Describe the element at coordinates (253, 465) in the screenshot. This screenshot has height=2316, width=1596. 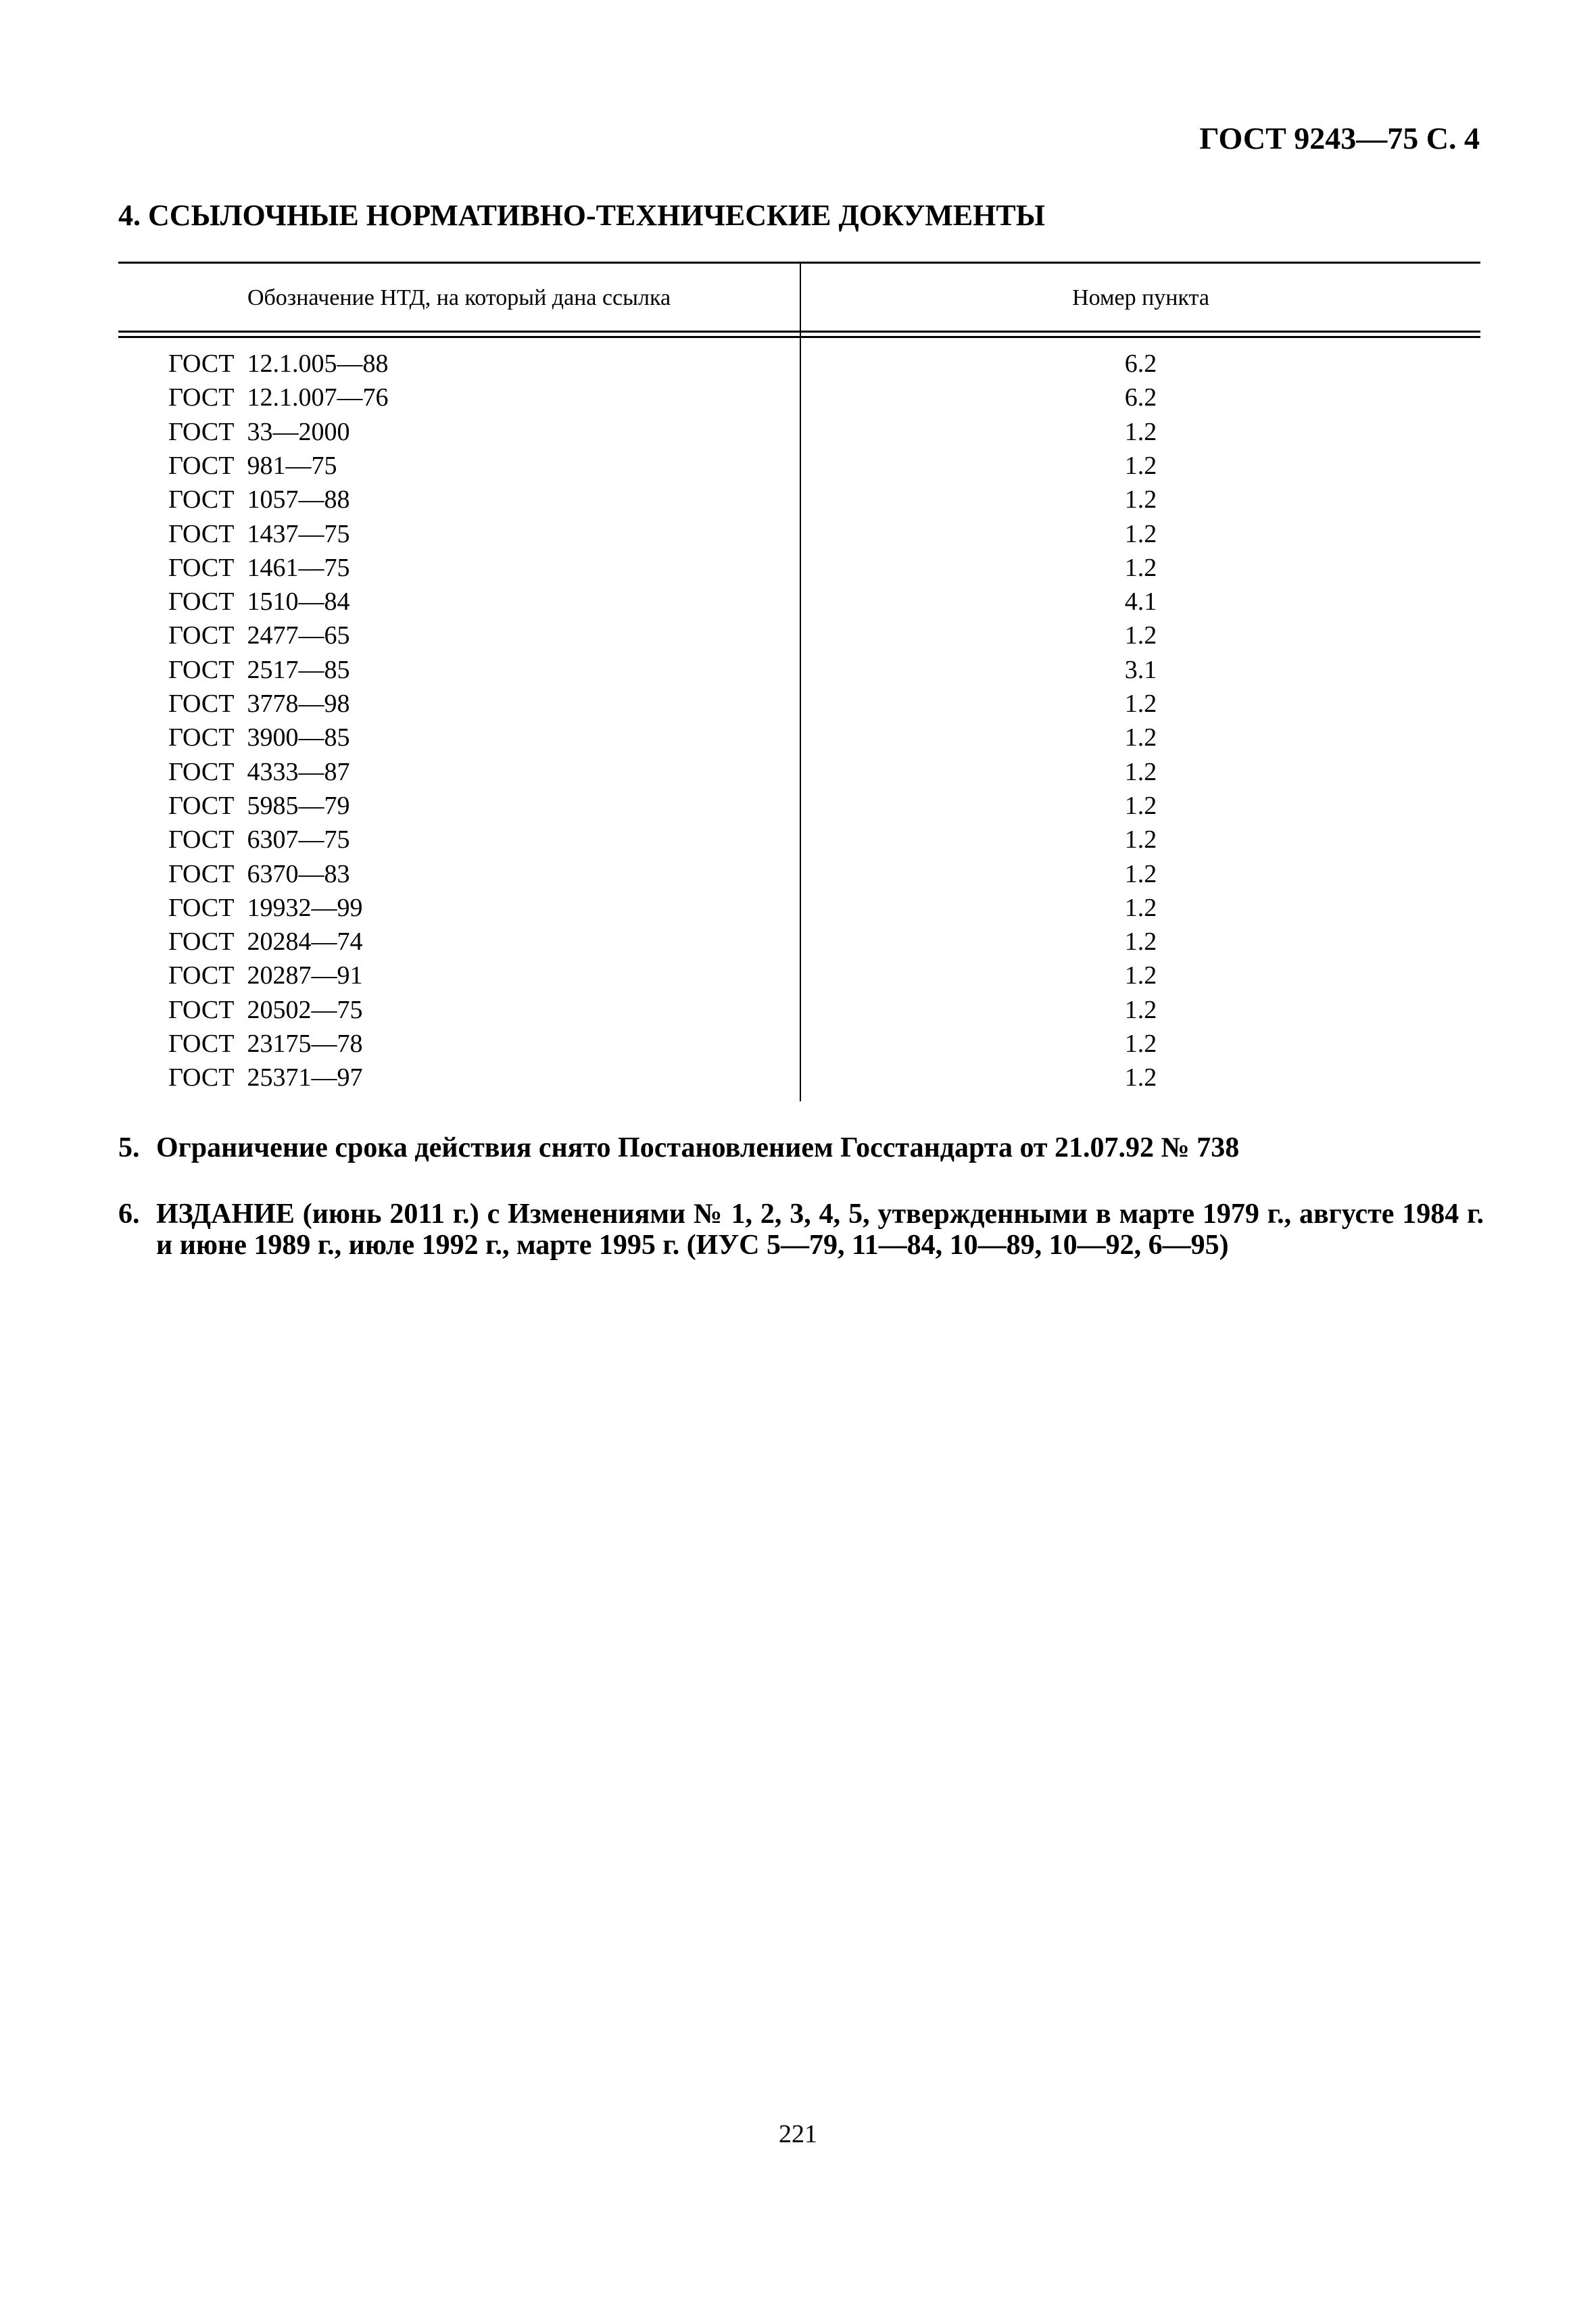
I see `designation-cell: ГОСТ 981—75` at that location.